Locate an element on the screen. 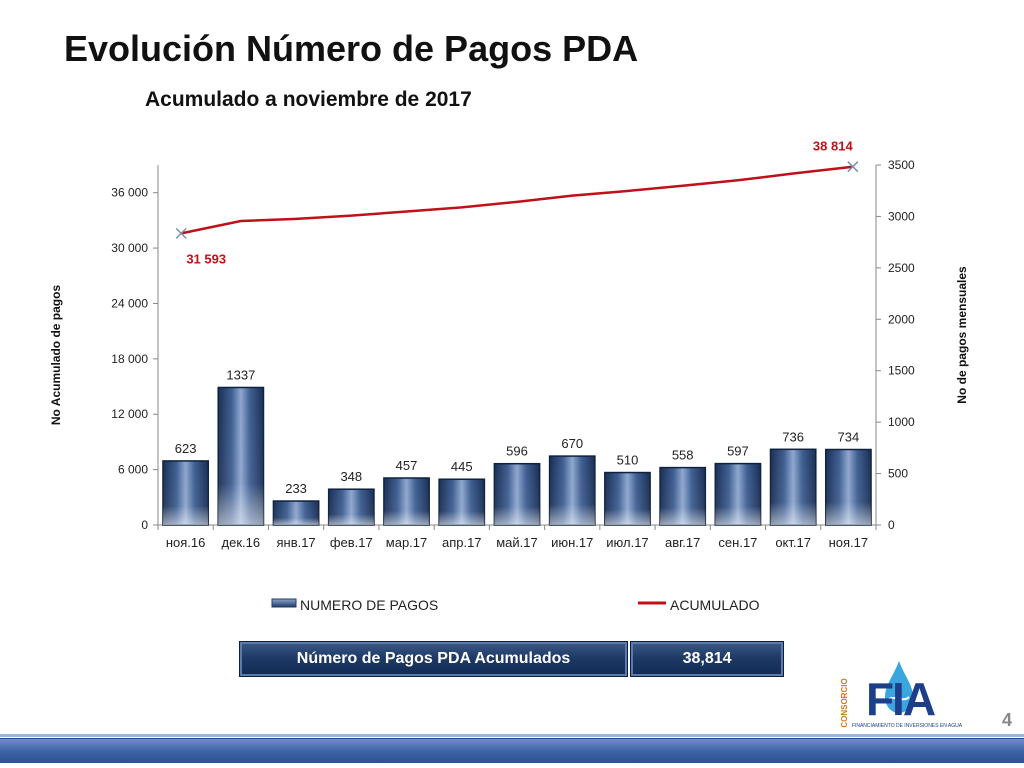 The width and height of the screenshot is (1024, 768). bar-value-label: 597 is located at coordinates (738, 451).